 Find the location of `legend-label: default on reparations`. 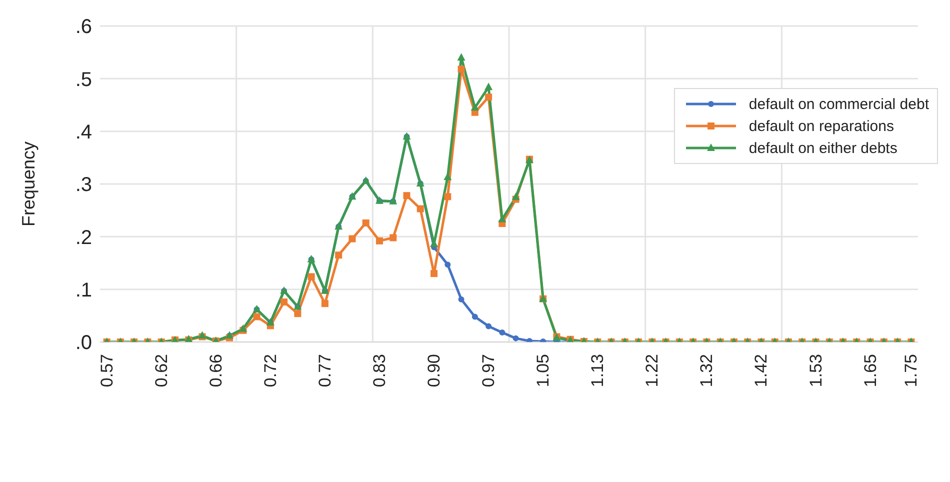

legend-label: default on reparations is located at coordinates (821, 126).